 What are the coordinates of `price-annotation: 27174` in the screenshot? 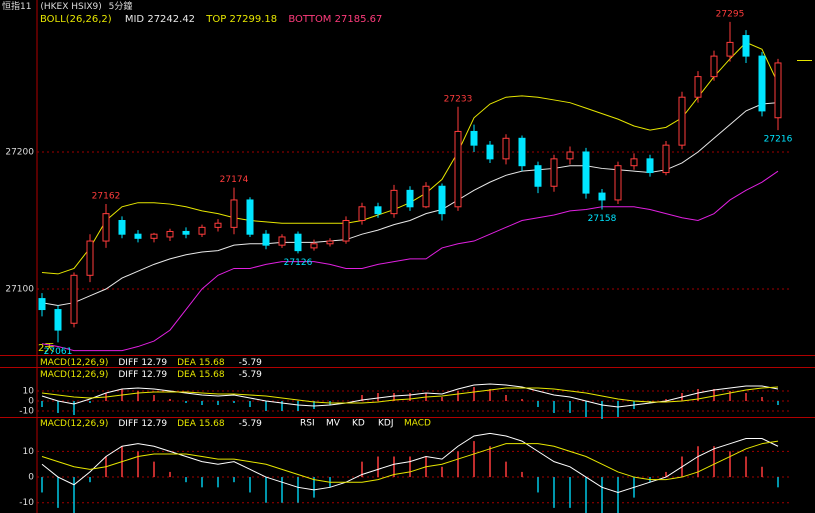 It's located at (234, 180).